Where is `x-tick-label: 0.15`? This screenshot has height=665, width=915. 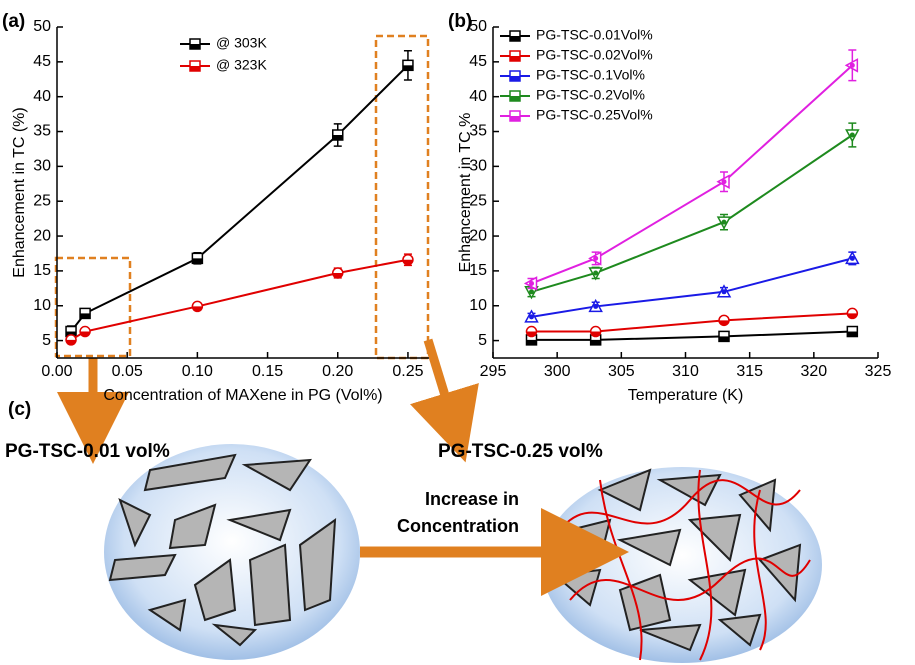
x-tick-label: 0.15 is located at coordinates (267, 371).